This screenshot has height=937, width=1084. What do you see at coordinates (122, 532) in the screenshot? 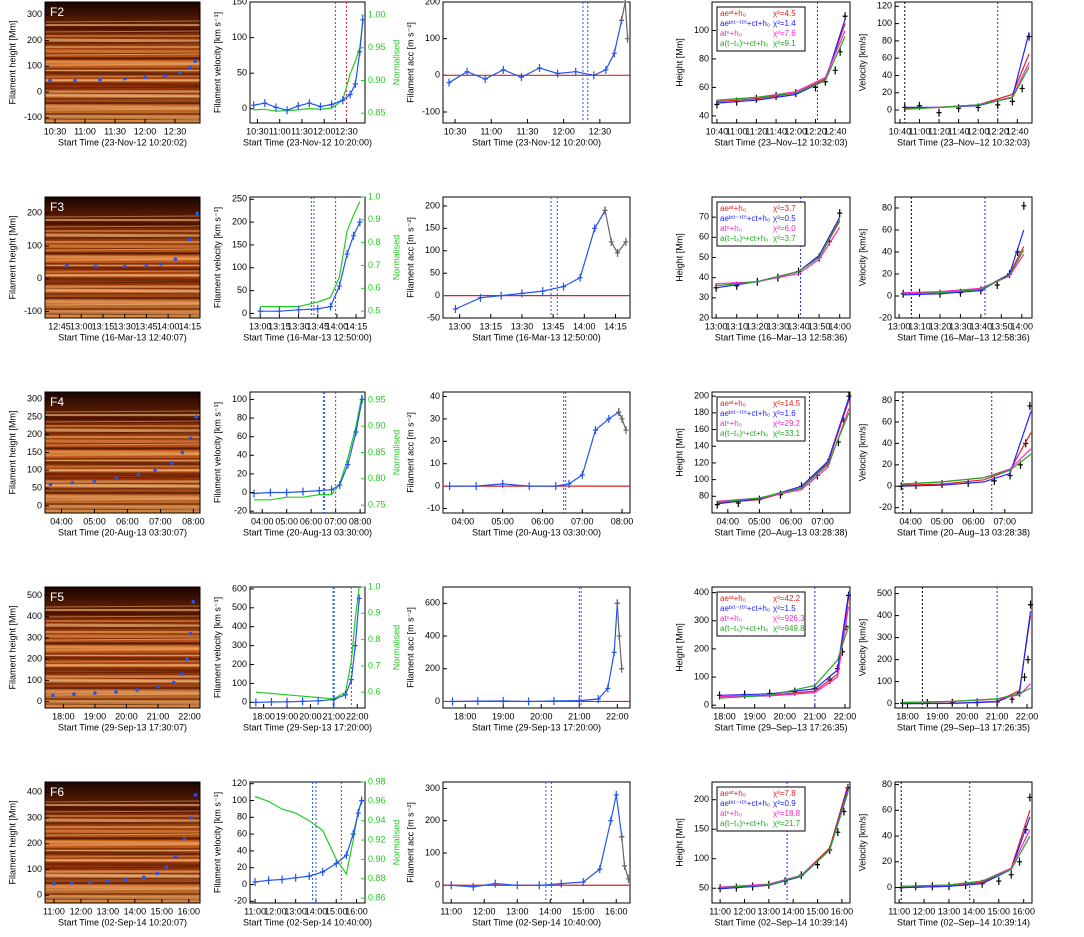
I see `x-axis-label: Start Time (20-Aug-13 03:30:07)` at bounding box center [122, 532].